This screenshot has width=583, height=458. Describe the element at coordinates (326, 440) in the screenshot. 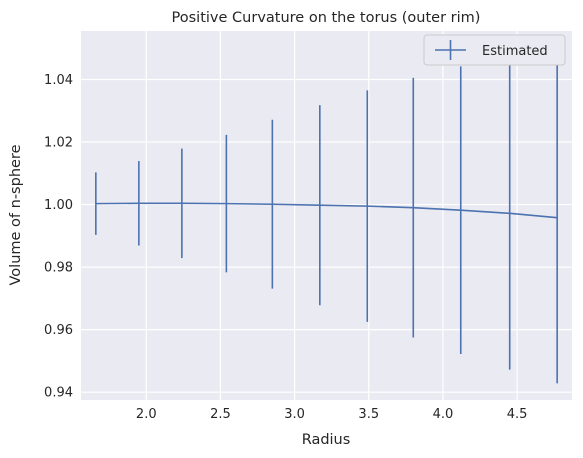

I see `x-axis-label: Radius` at that location.